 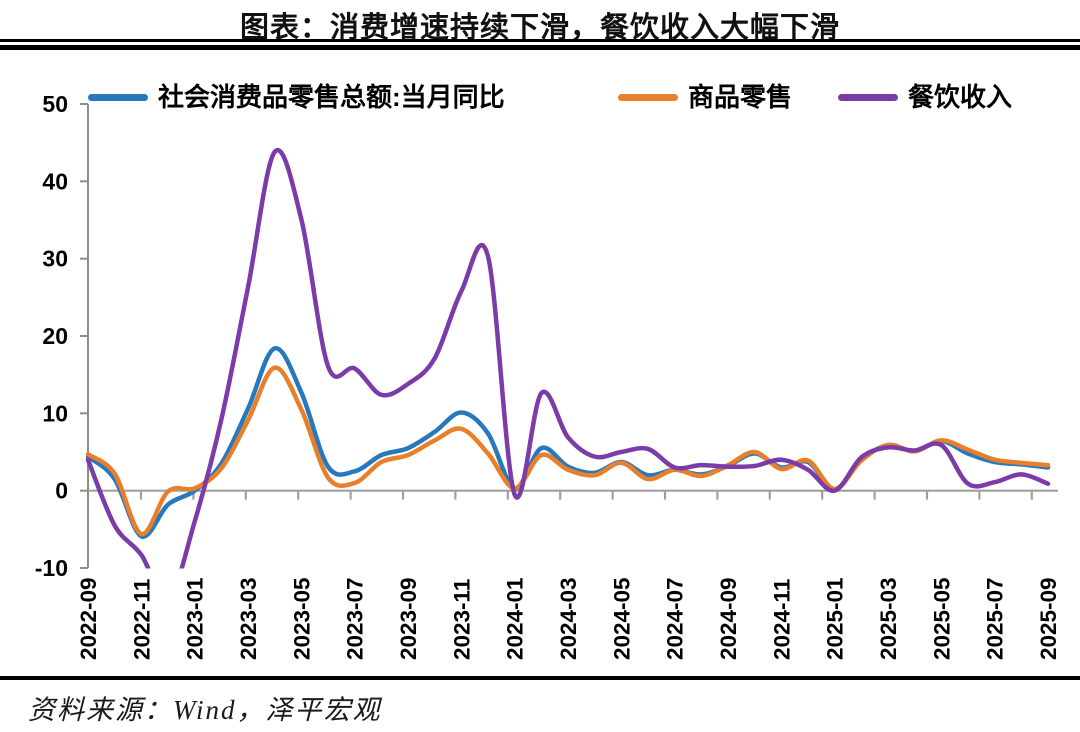 I want to click on legend-label-retail-total: 社会消费品零售总额:当月同比, so click(x=331, y=97).